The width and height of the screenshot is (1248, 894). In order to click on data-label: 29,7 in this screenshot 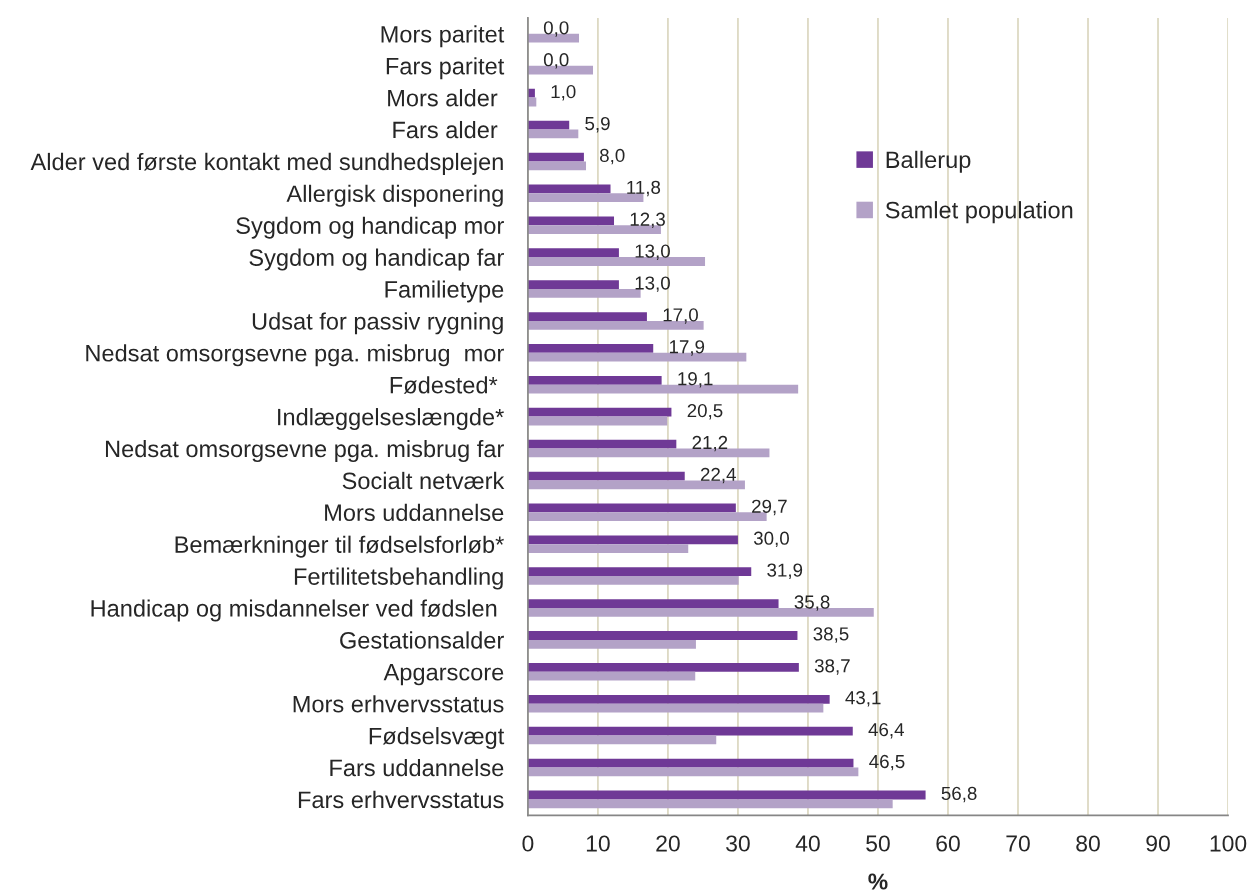, I will do `click(769, 507)`.